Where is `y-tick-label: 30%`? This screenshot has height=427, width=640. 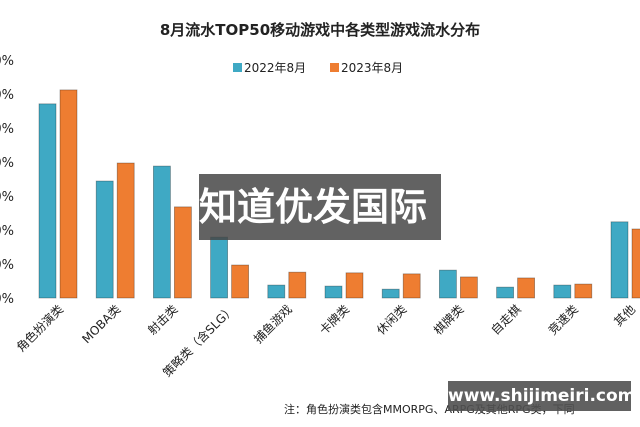 y-tick-label: 30% is located at coordinates (7, 197).